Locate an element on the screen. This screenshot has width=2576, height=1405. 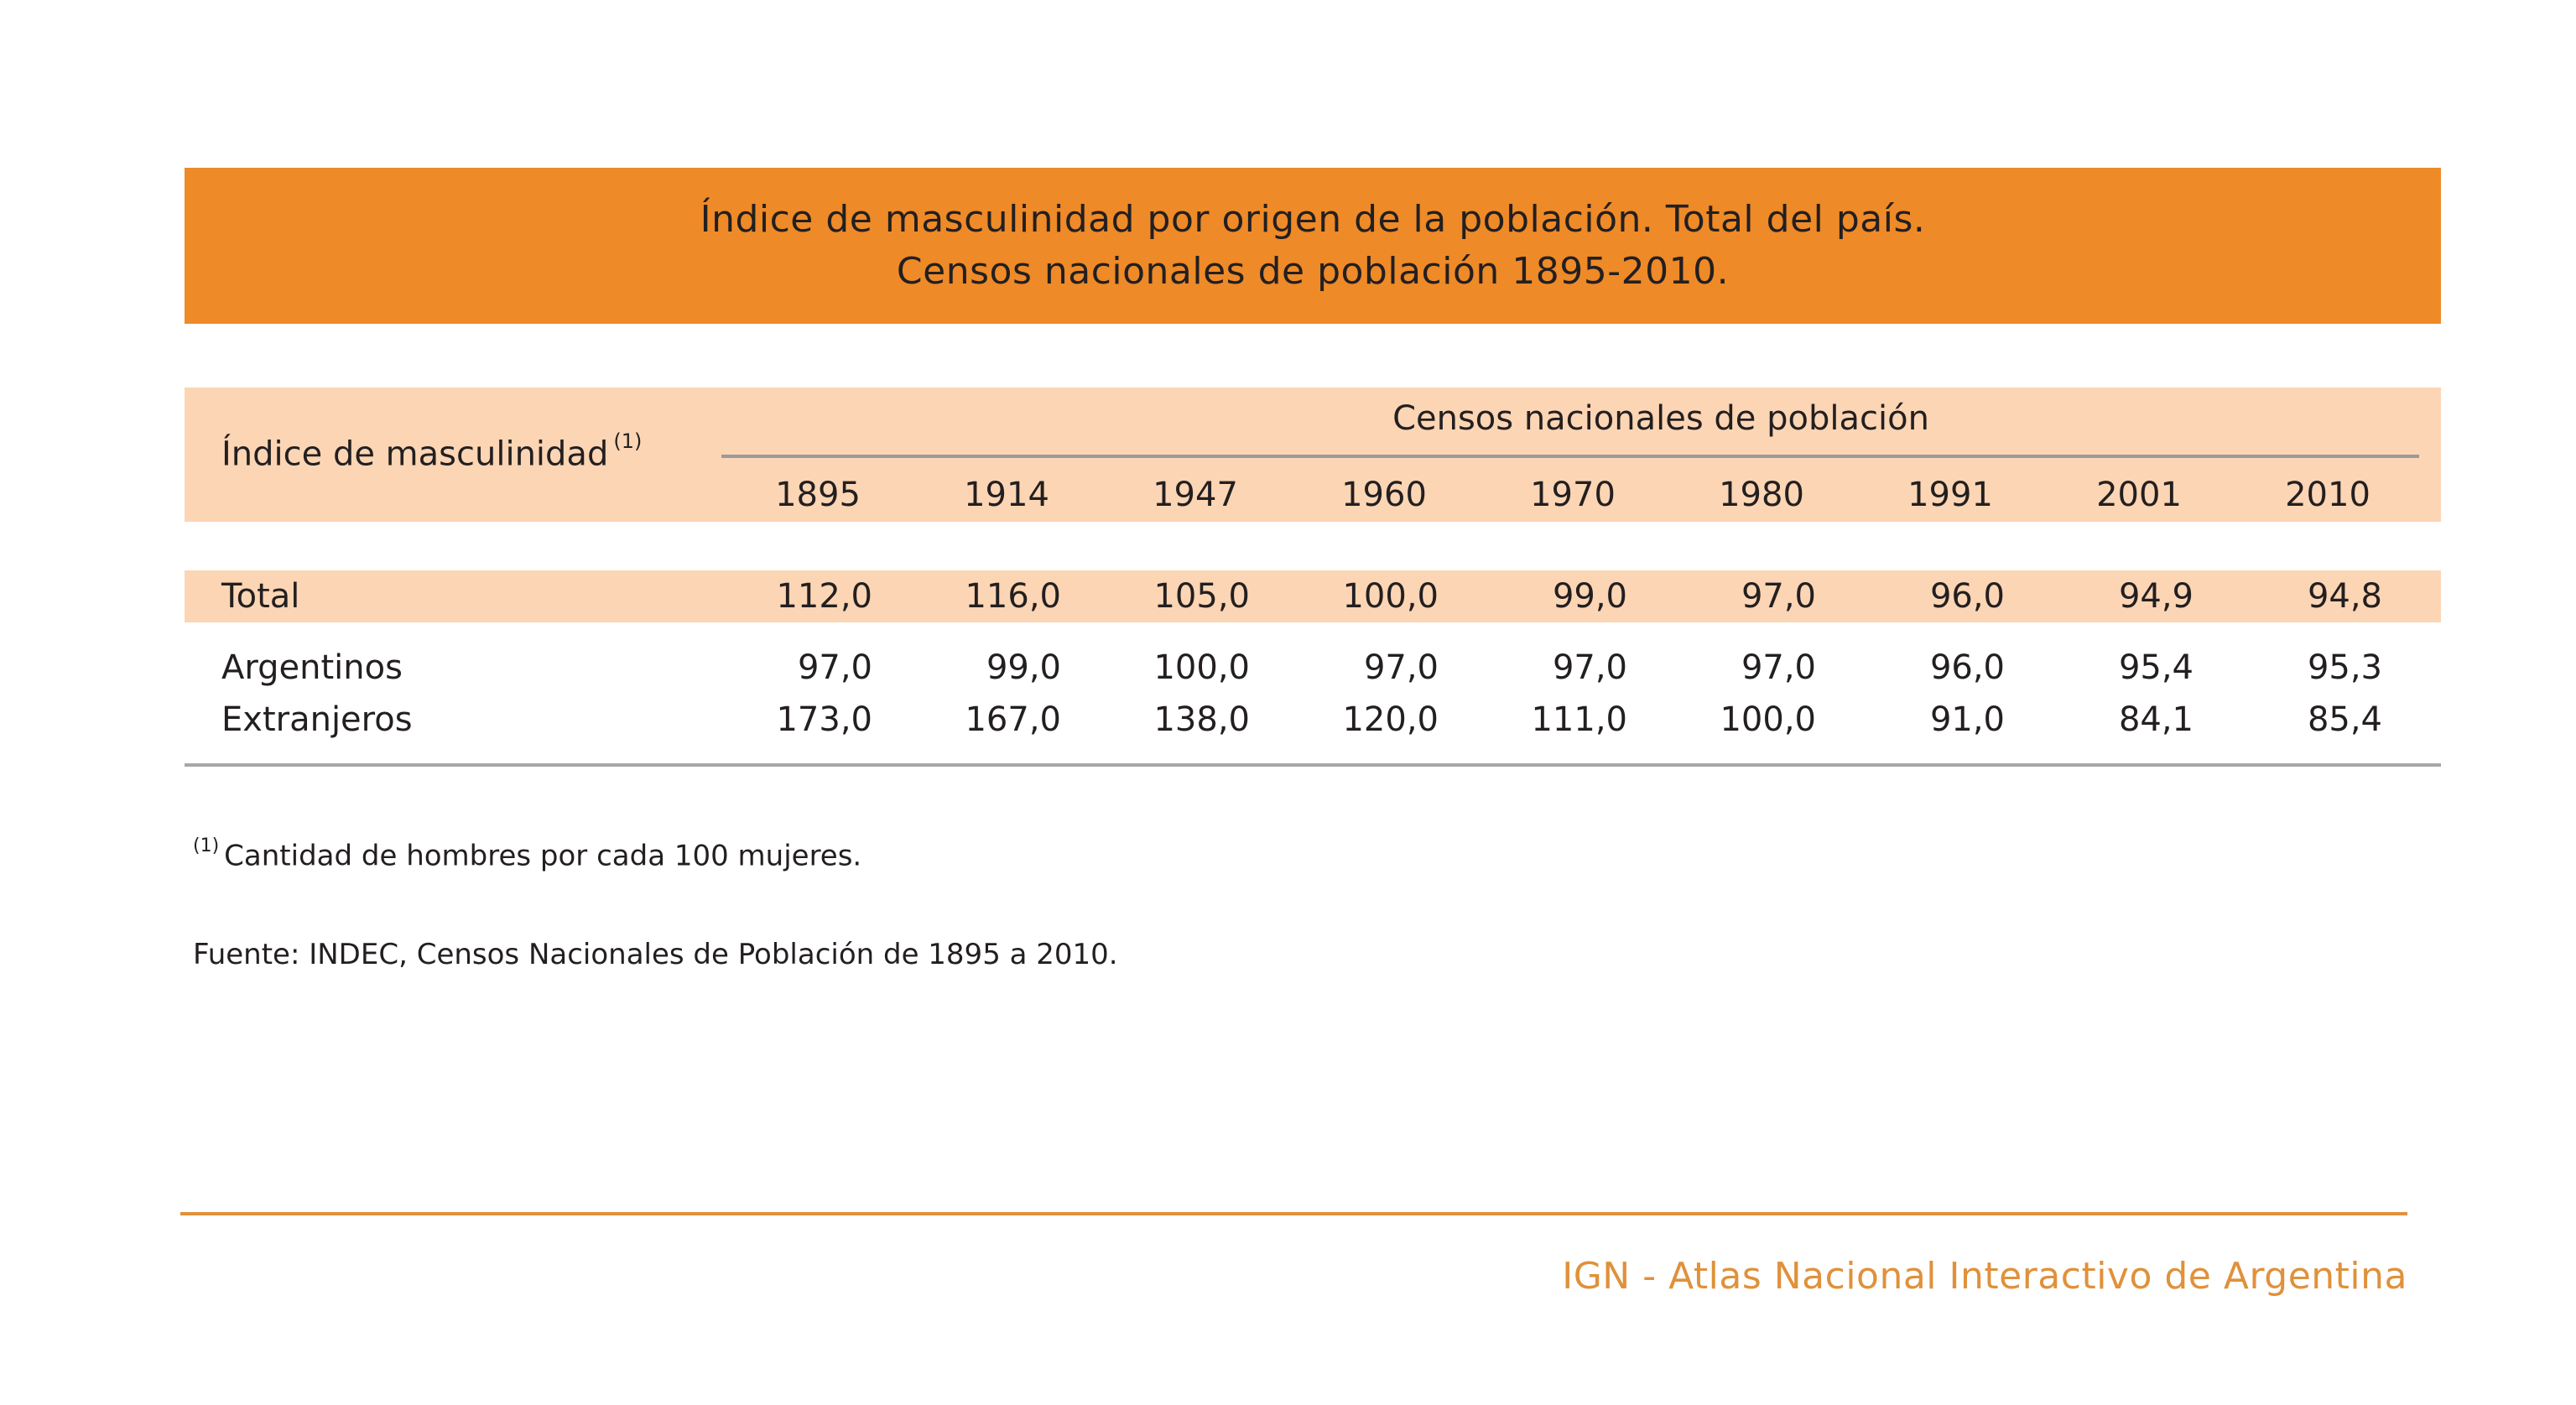
row-label-extranjeros: Extranjeros is located at coordinates (317, 719).